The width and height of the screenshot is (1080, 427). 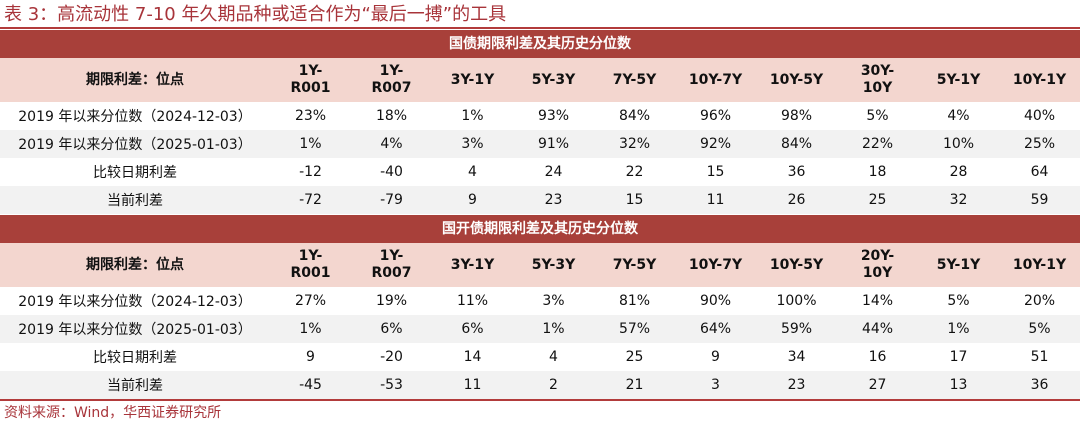 What do you see at coordinates (877, 329) in the screenshot?
I see `cell: 44%` at bounding box center [877, 329].